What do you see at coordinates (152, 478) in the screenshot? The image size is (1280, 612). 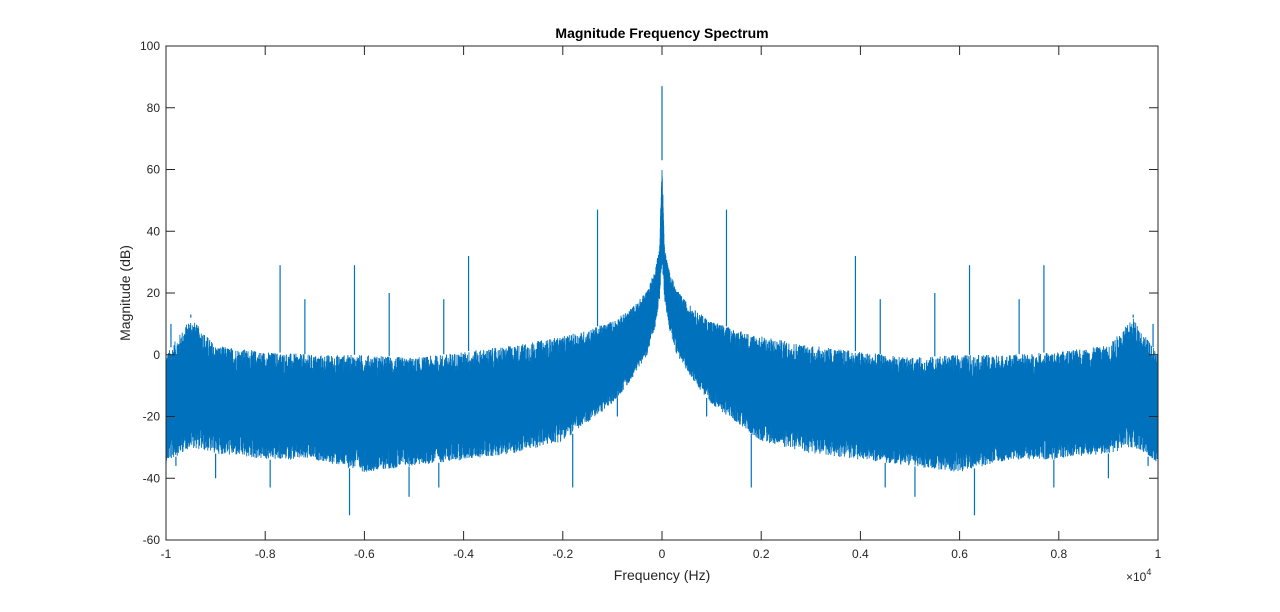 I see `y-tick-label: -40` at bounding box center [152, 478].